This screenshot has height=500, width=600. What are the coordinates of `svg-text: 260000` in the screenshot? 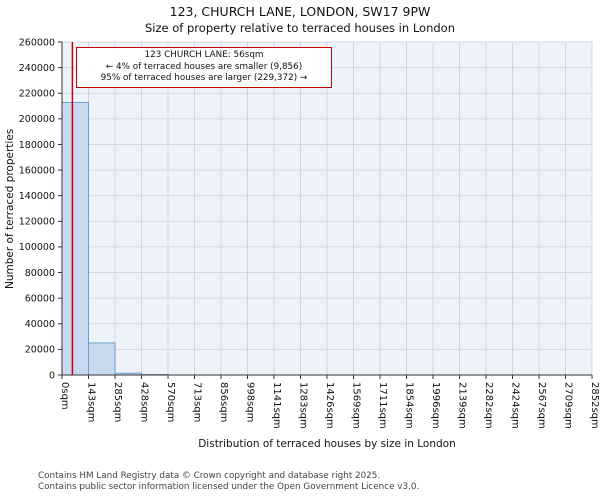 It's located at (37, 42).